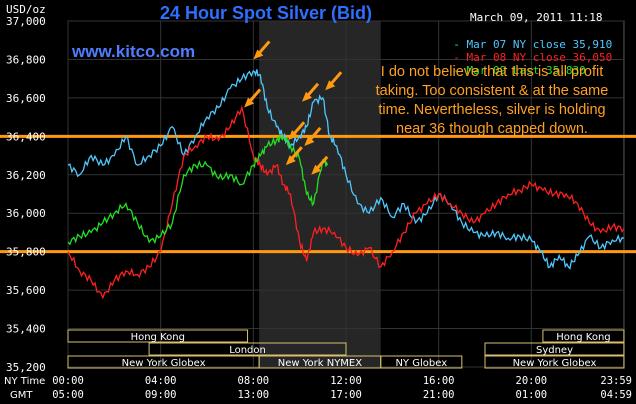 Image resolution: width=636 pixels, height=404 pixels. I want to click on y-tick-label: 36,800, so click(26, 59).